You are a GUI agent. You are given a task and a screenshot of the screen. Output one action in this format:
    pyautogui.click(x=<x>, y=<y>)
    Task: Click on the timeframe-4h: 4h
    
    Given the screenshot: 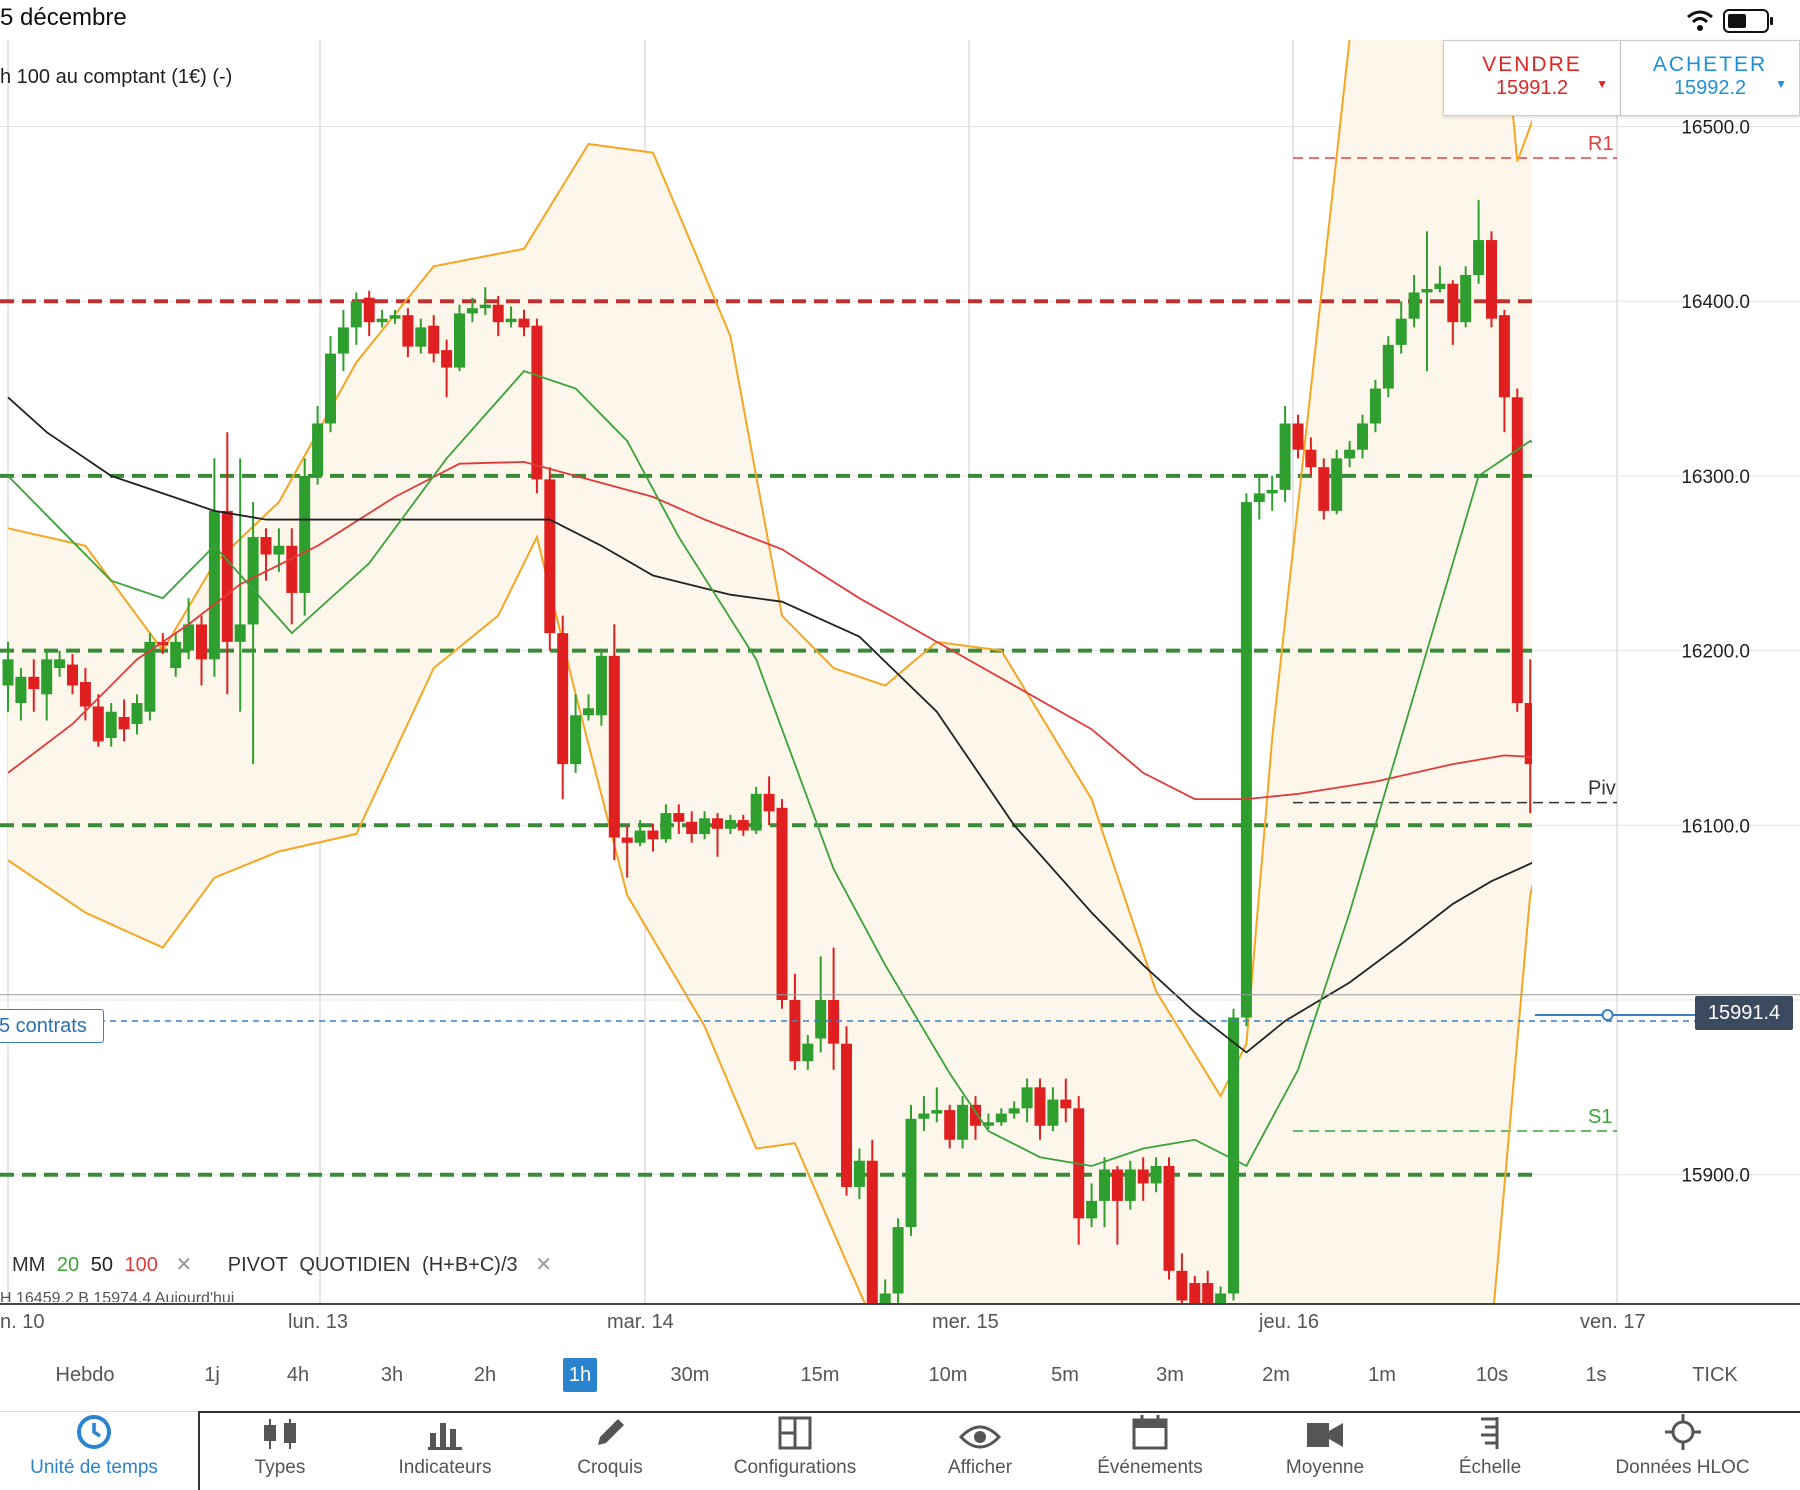 What is the action you would take?
    pyautogui.click(x=298, y=1375)
    